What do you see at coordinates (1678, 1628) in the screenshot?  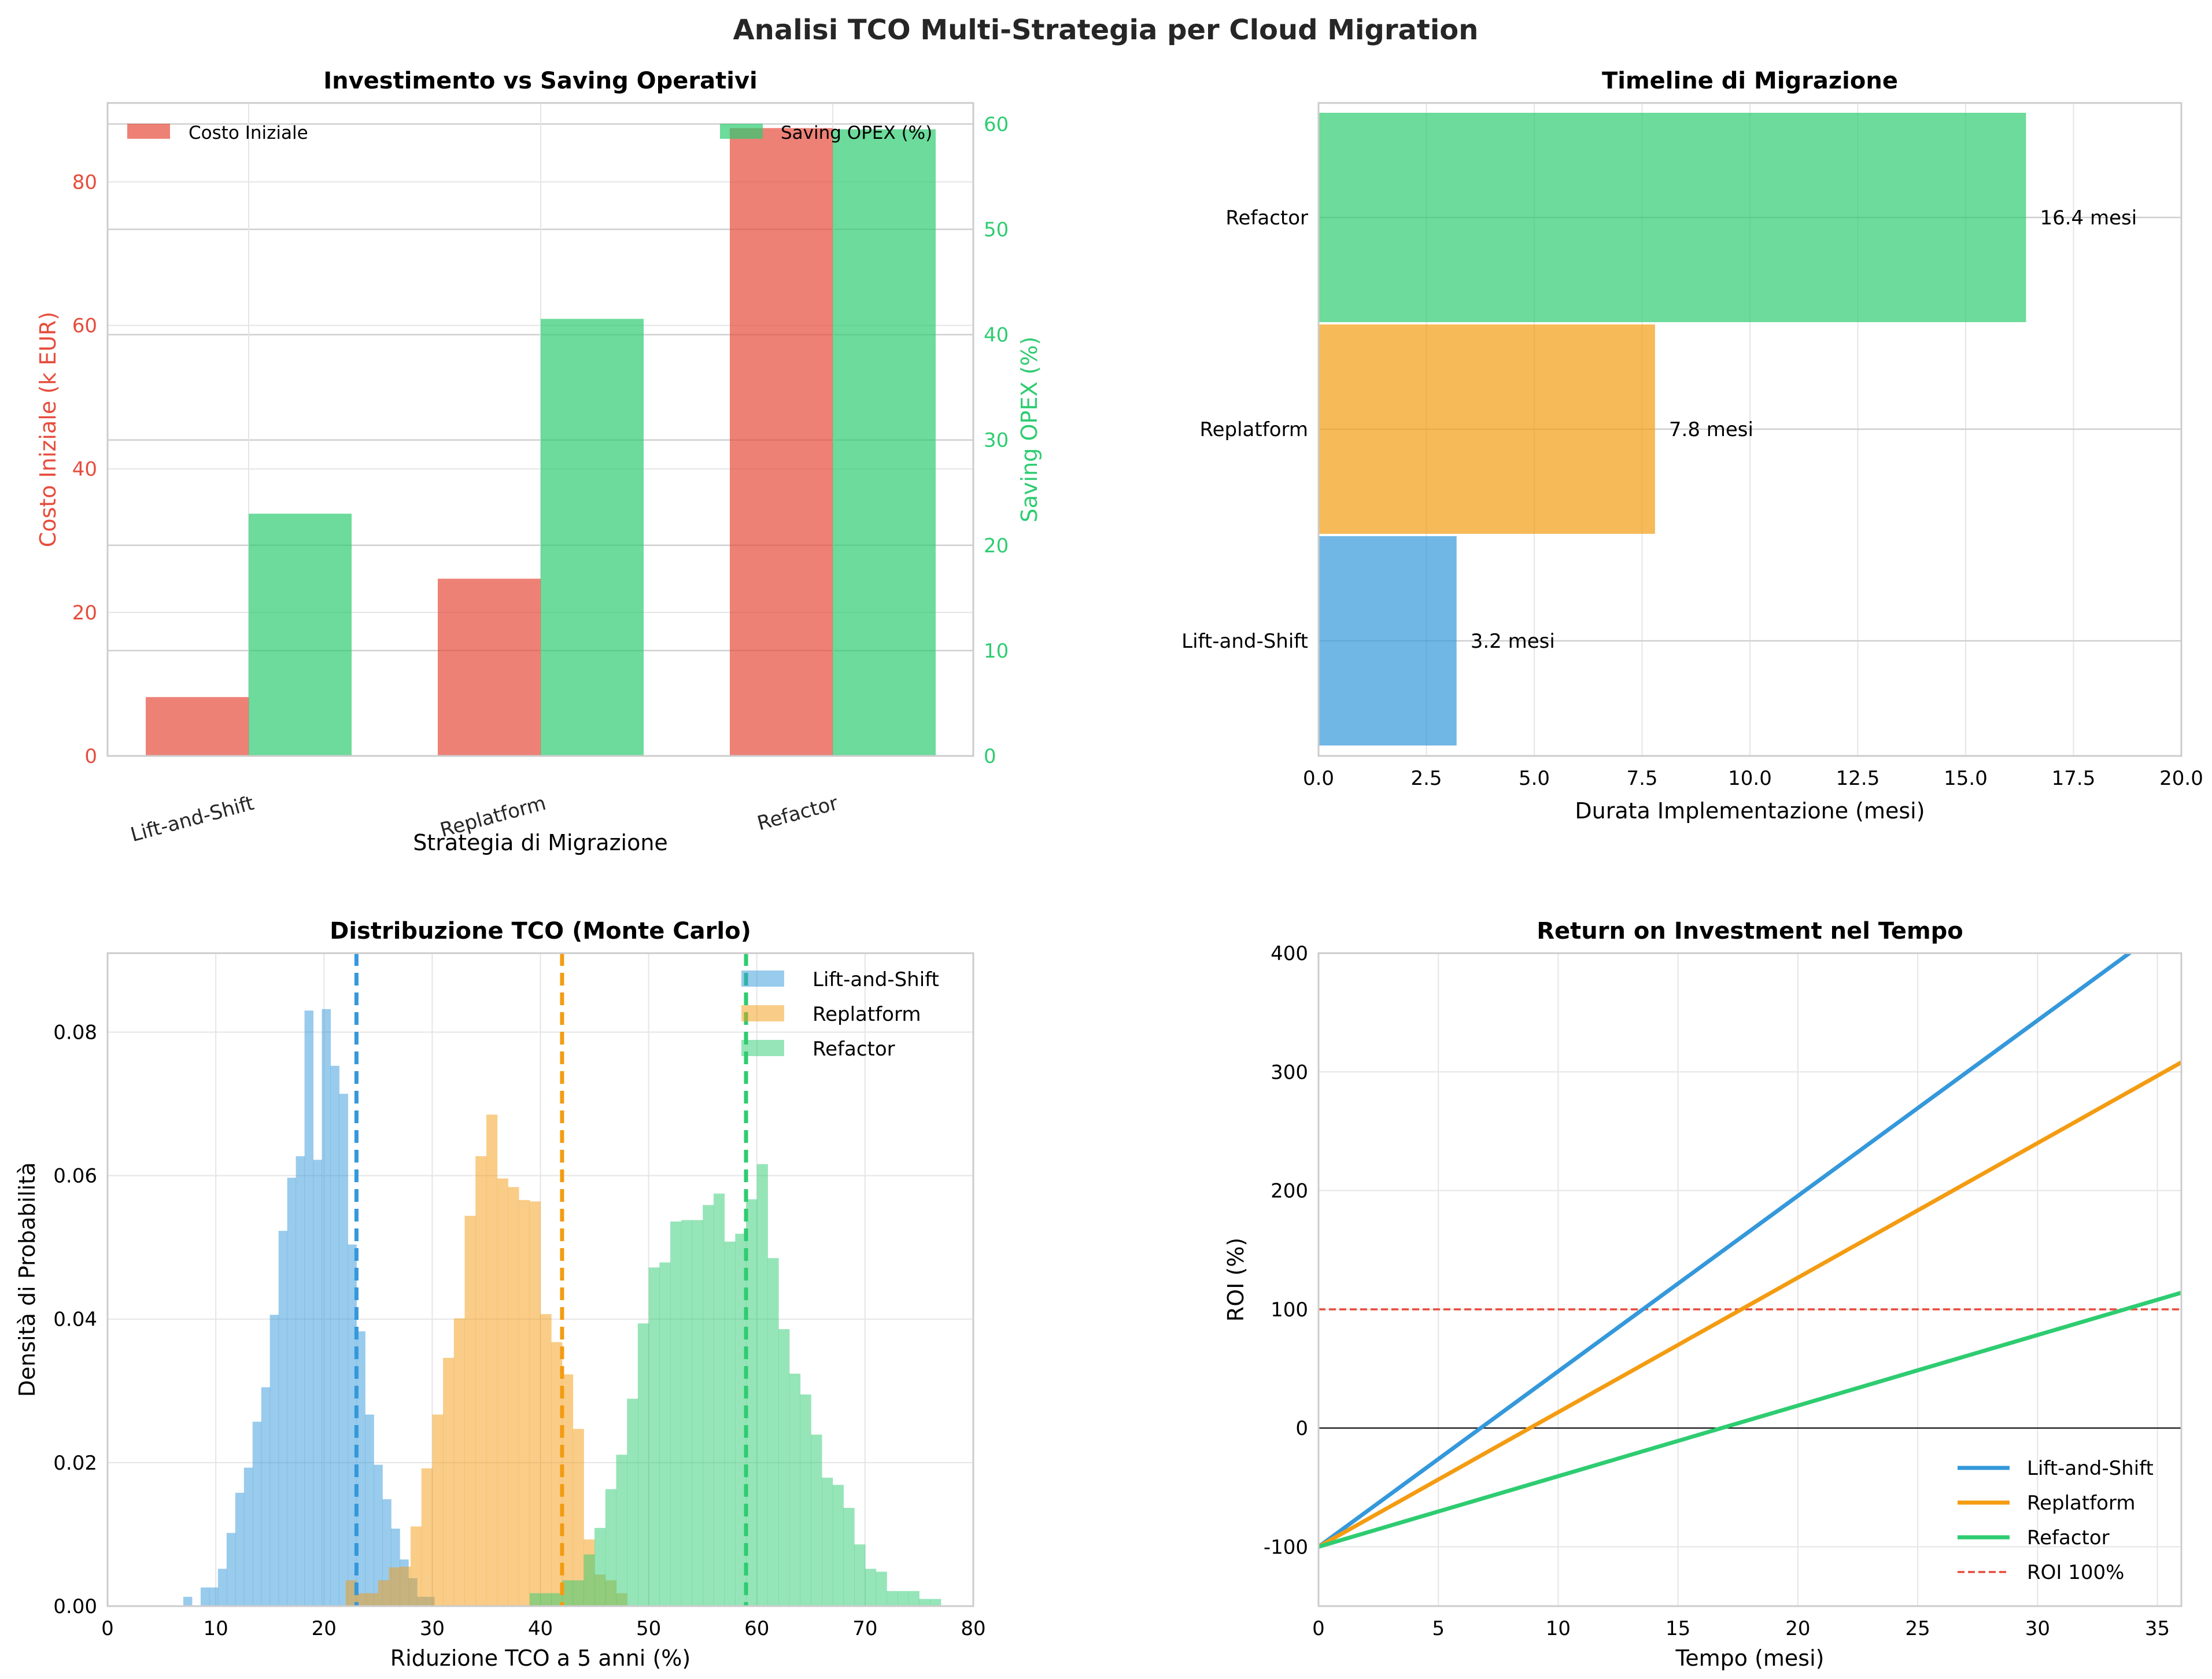 I see `x-tick-label: 15` at bounding box center [1678, 1628].